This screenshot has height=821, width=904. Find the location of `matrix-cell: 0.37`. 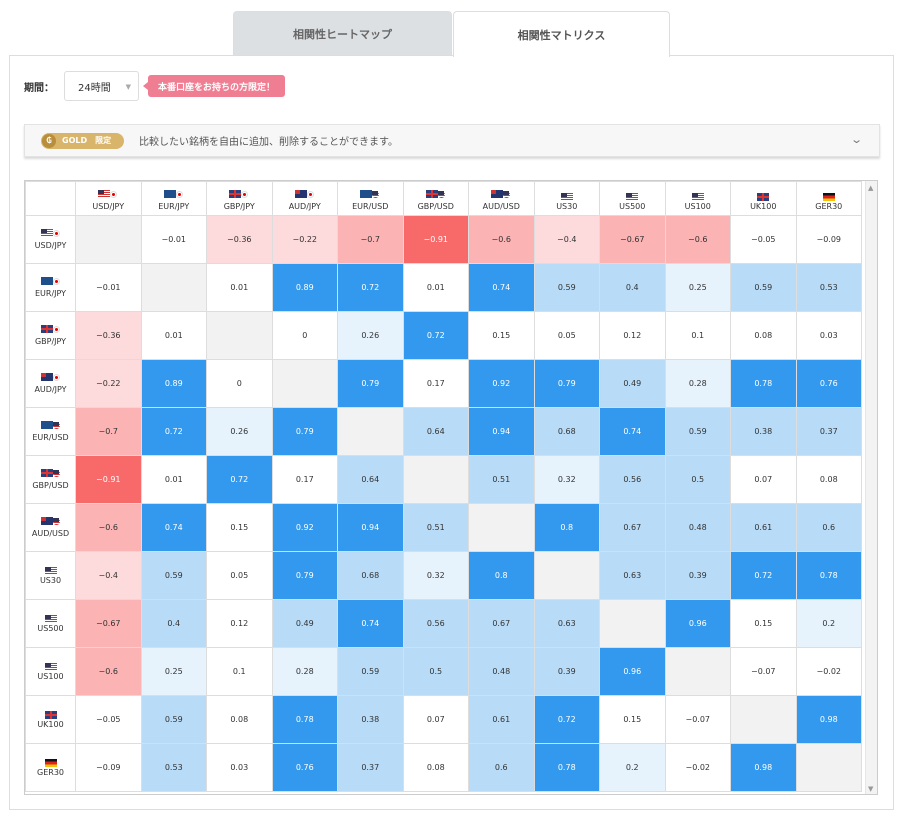

matrix-cell: 0.37 is located at coordinates (828, 431).